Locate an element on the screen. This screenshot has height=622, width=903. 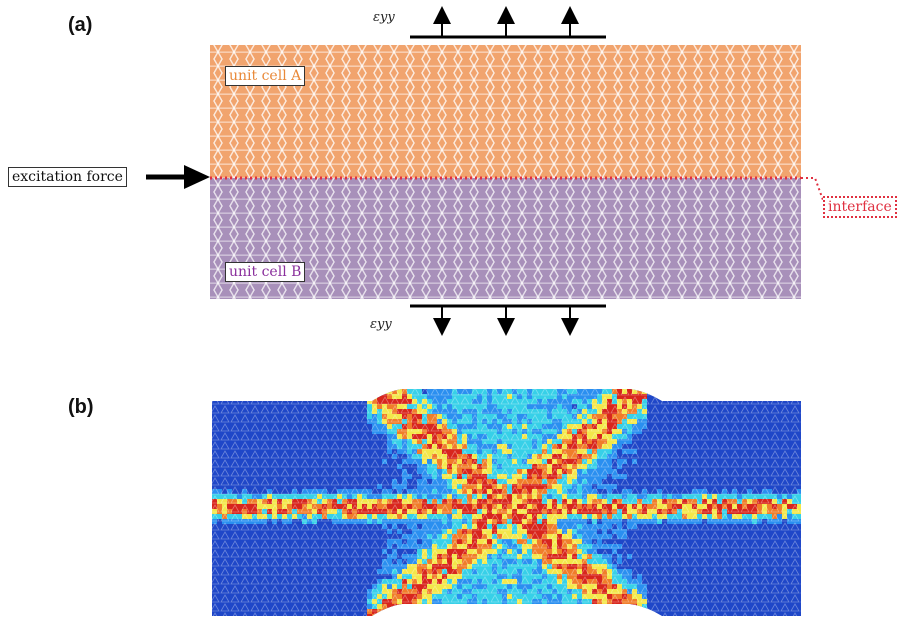
strain-label-bottom: εyy is located at coordinates (381, 324).